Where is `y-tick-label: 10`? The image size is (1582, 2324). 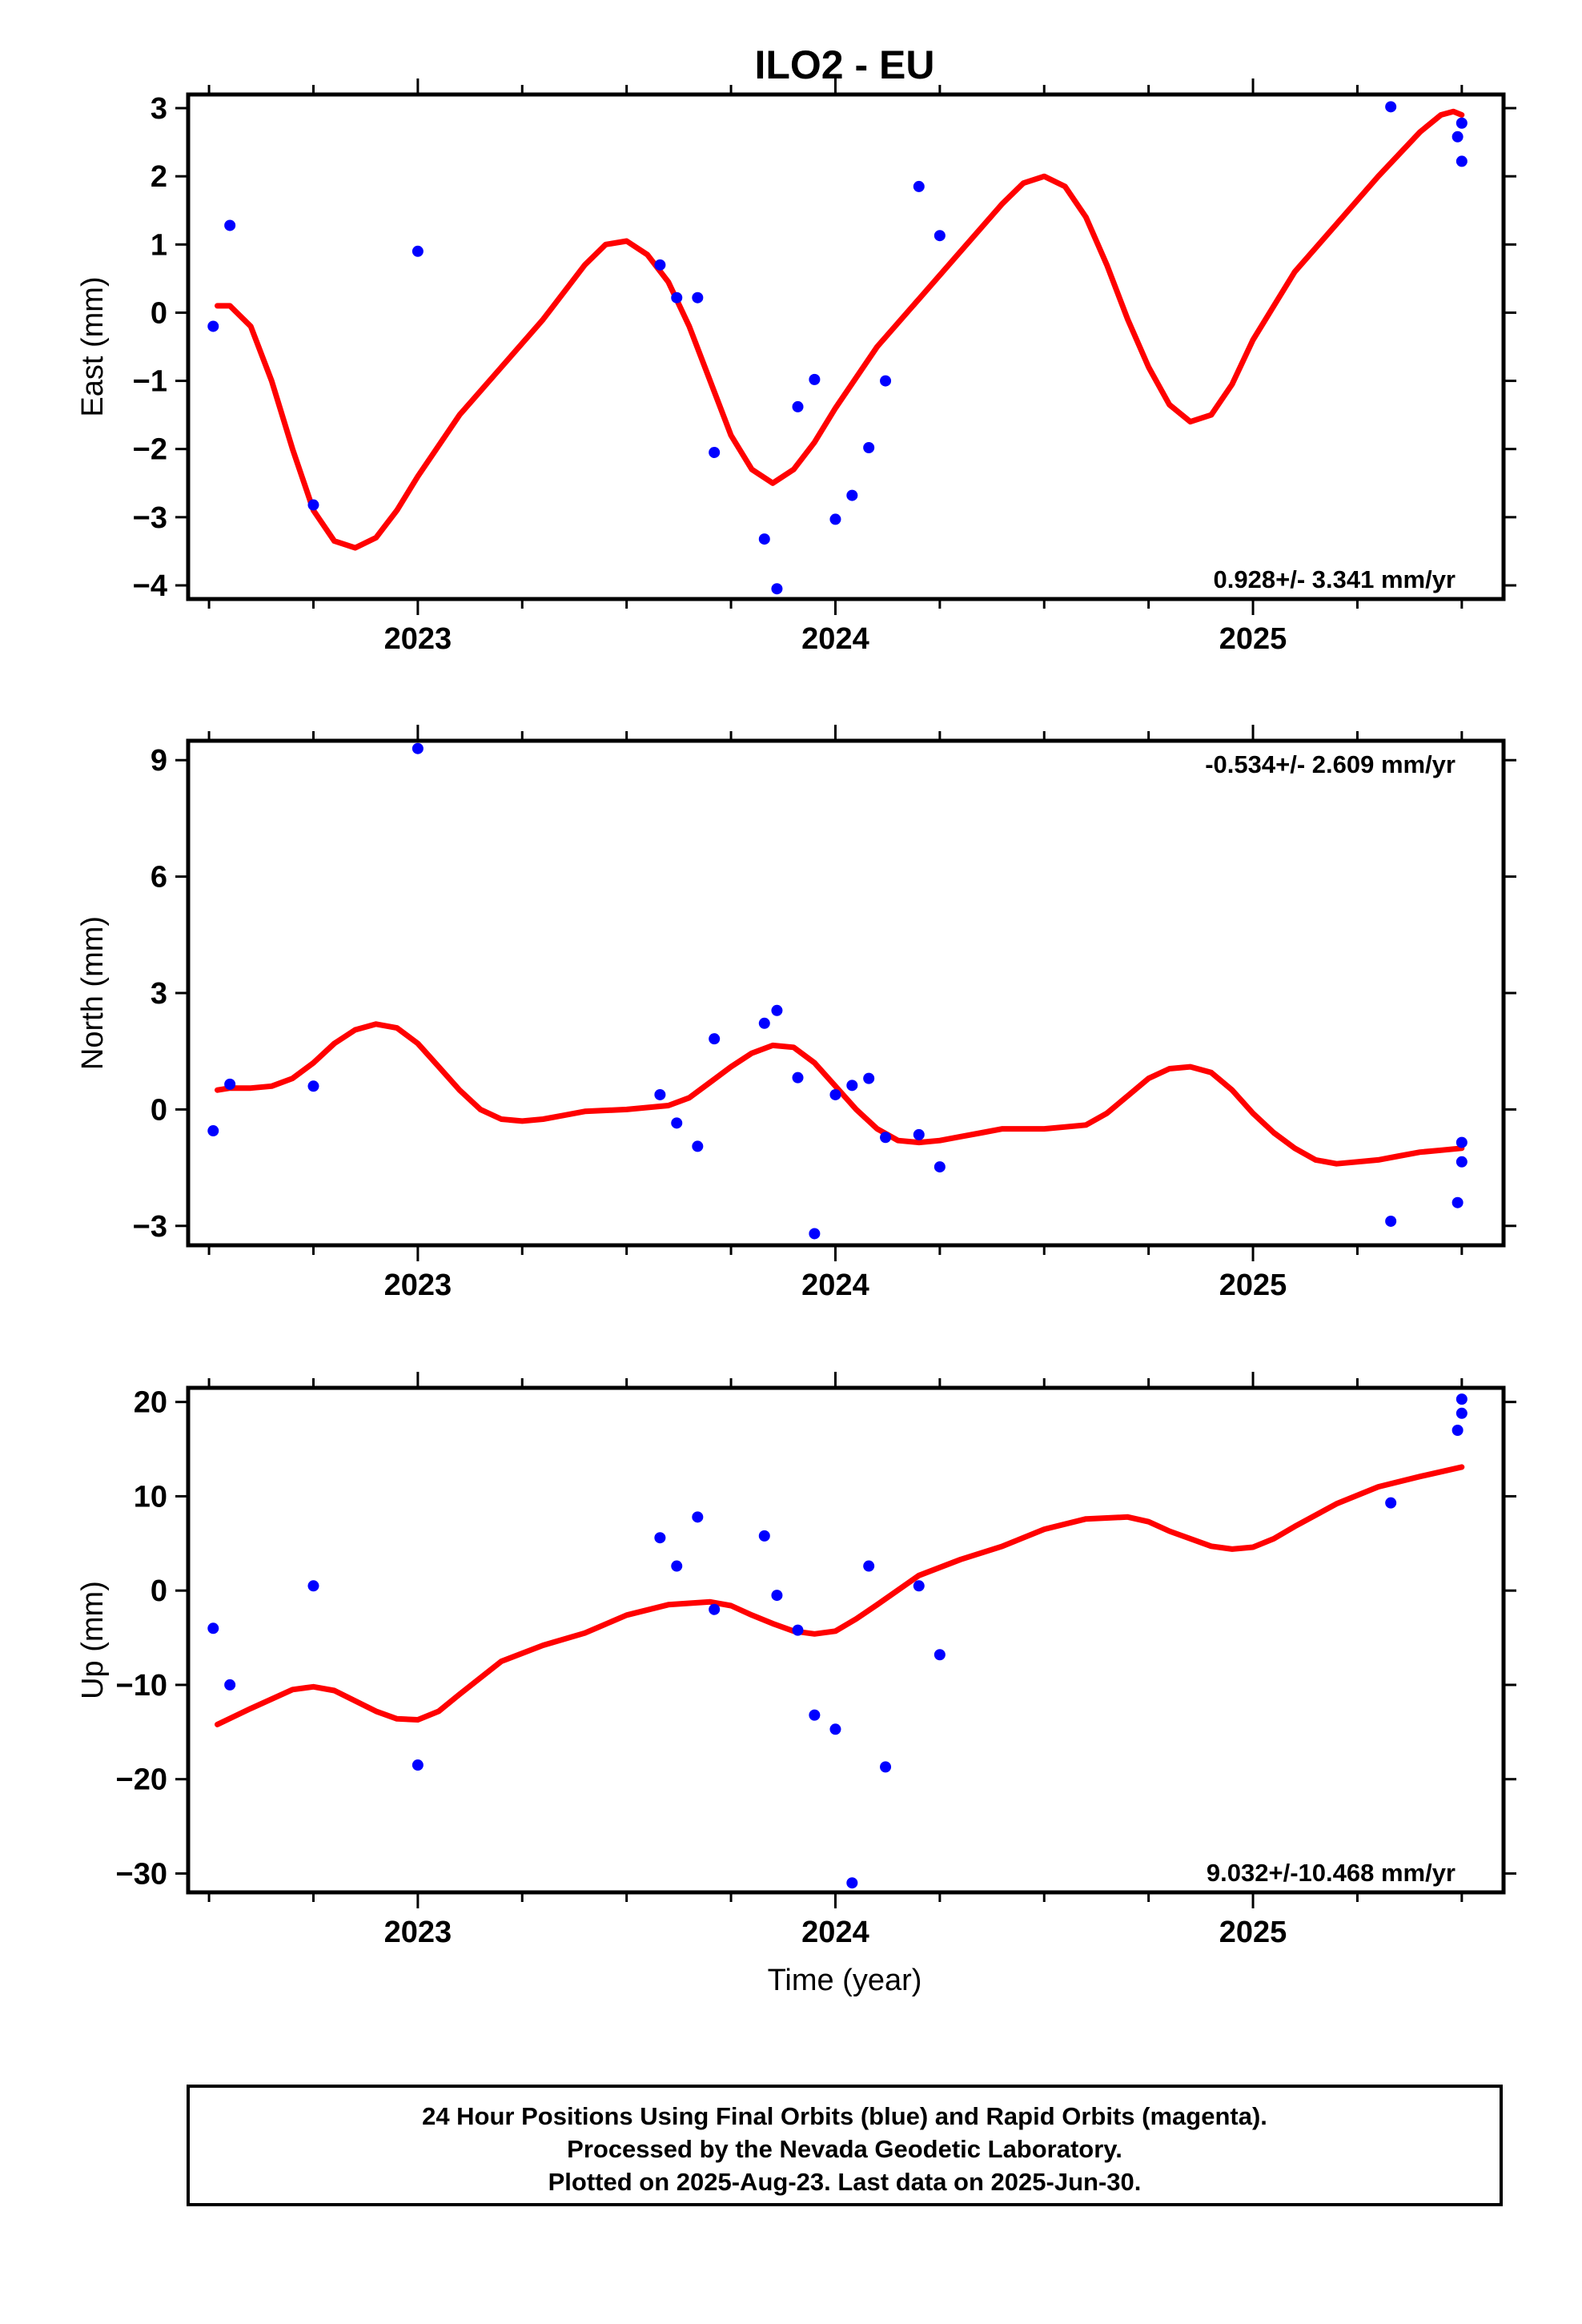
y-tick-label: 10 is located at coordinates (151, 1497).